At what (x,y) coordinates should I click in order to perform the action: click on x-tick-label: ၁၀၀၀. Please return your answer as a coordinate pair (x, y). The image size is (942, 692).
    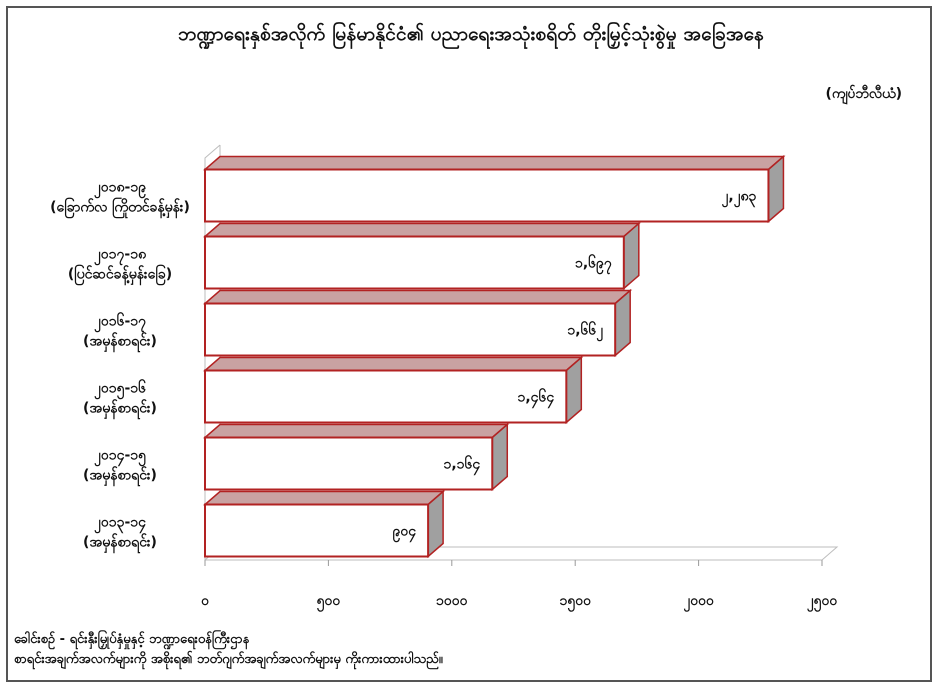
    Looking at the image, I should click on (452, 601).